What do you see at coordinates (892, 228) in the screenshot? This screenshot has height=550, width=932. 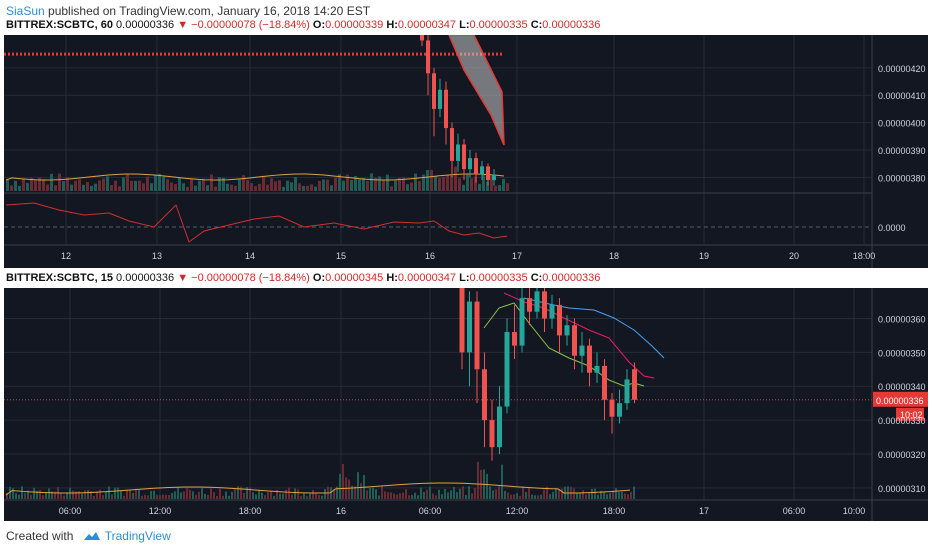 I see `oscillator-tick-label: 0.0000` at bounding box center [892, 228].